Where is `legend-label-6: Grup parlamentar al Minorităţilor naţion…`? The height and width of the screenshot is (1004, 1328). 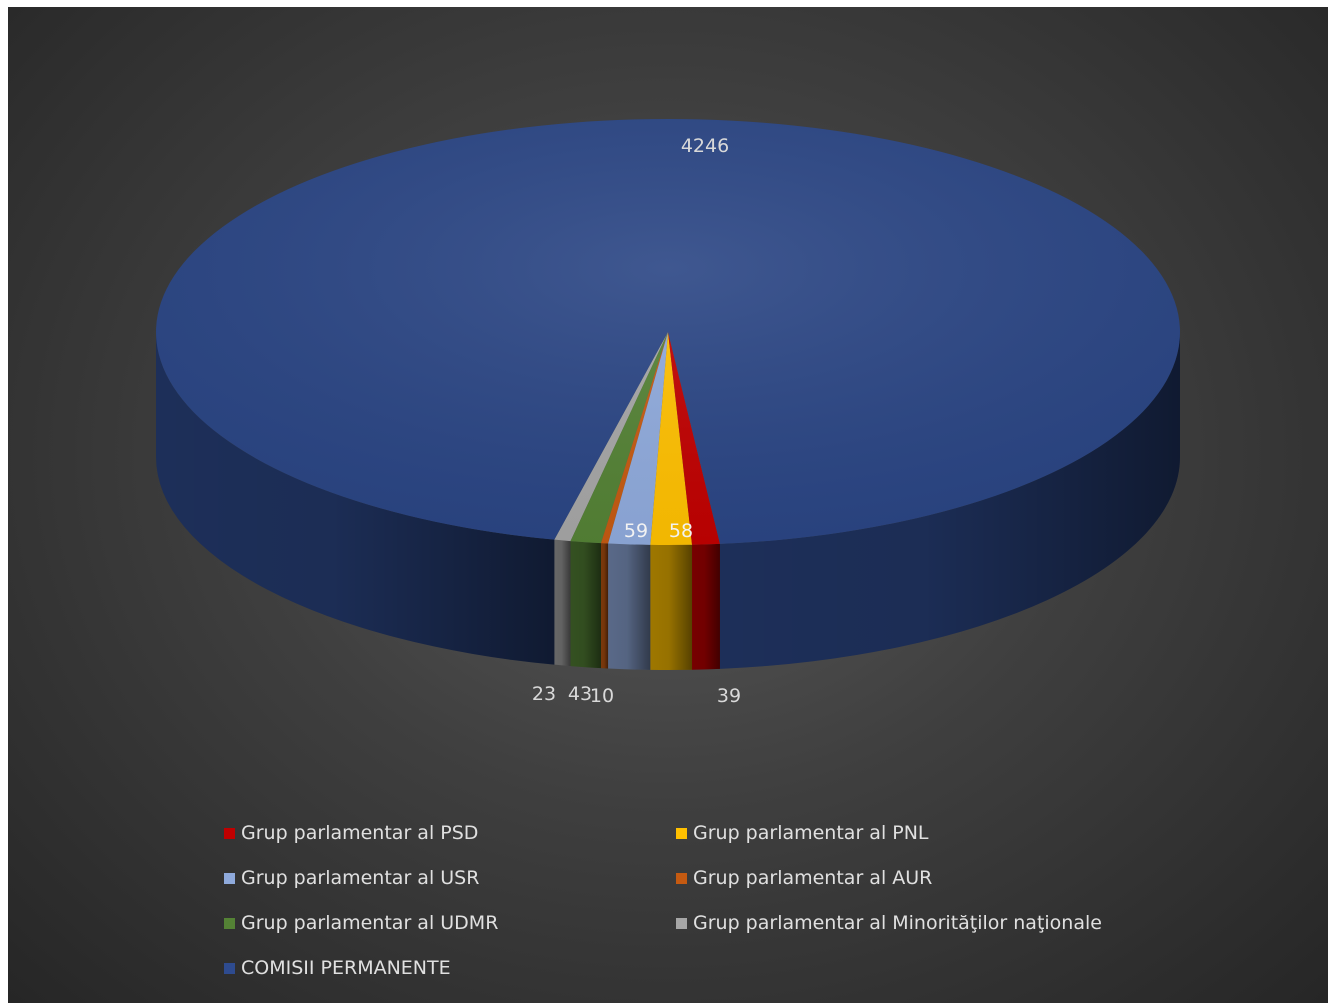
legend-label-6: Grup parlamentar al Minorităţilor naţion… is located at coordinates (897, 923).